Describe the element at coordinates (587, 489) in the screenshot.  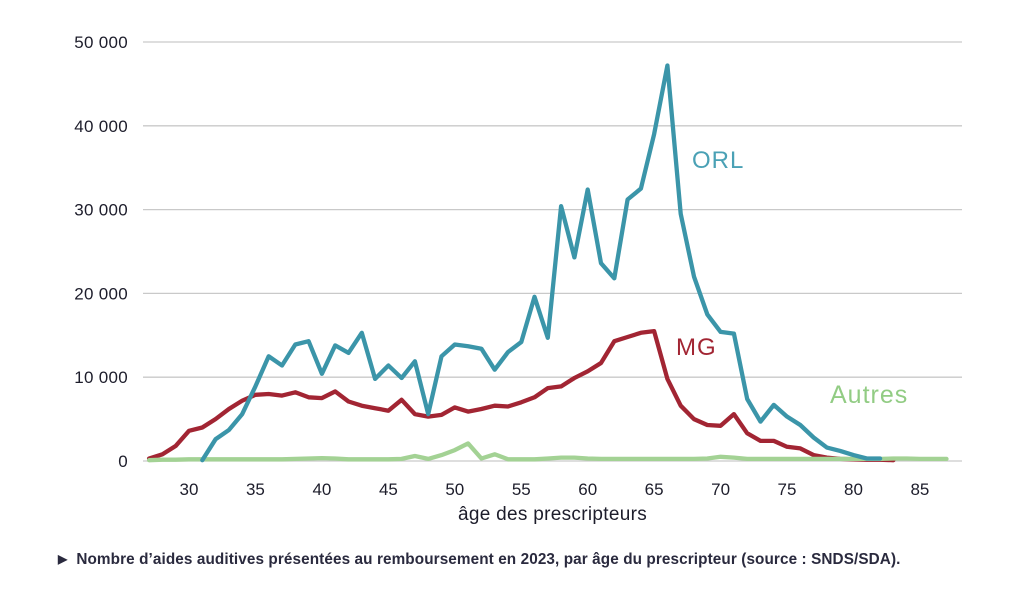
I see `x-axis-tick-label: 60` at that location.